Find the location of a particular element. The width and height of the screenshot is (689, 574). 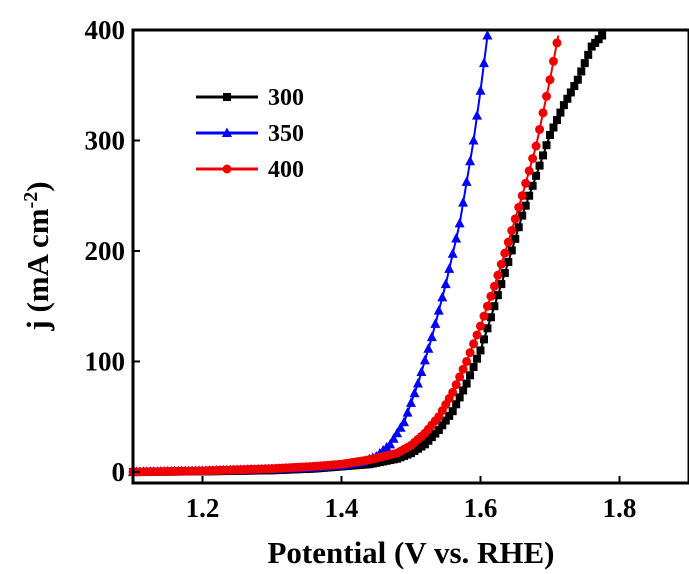

legend-item-350: 350 is located at coordinates (250, 134).